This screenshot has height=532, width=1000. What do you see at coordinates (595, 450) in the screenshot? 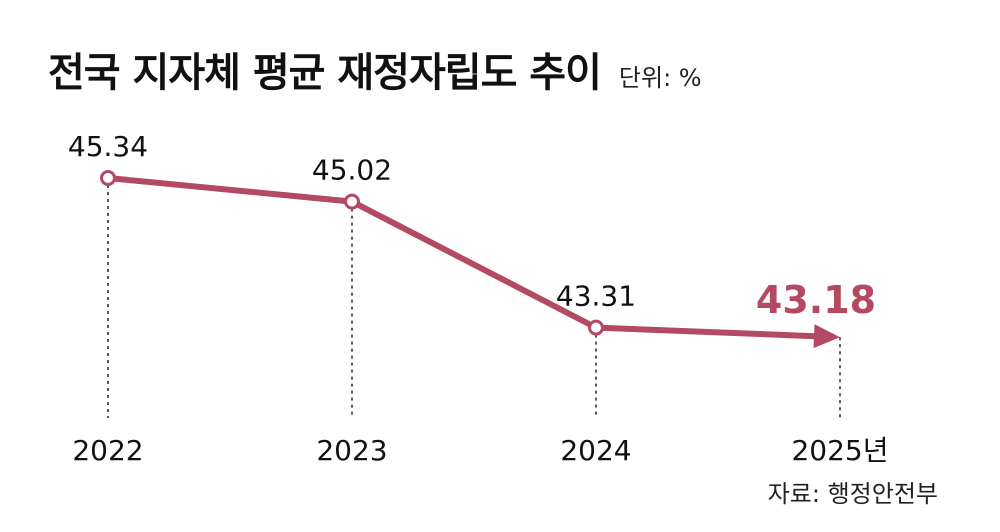
I see `x-tick-label-3: 2024` at bounding box center [595, 450].